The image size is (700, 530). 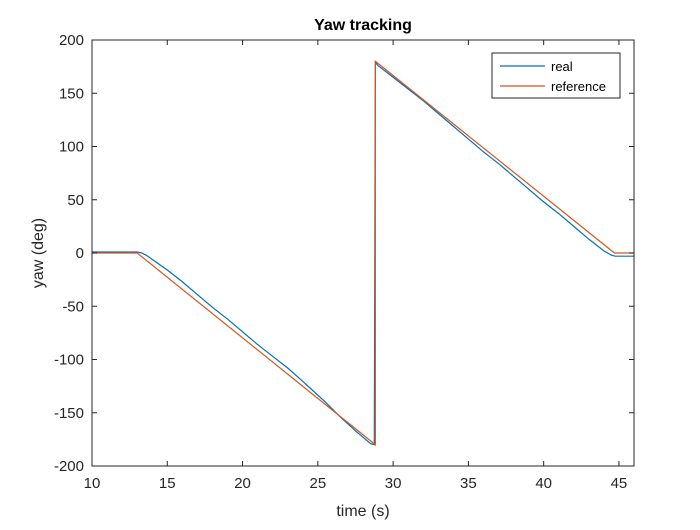 I want to click on legend-label-real: real, so click(x=562, y=66).